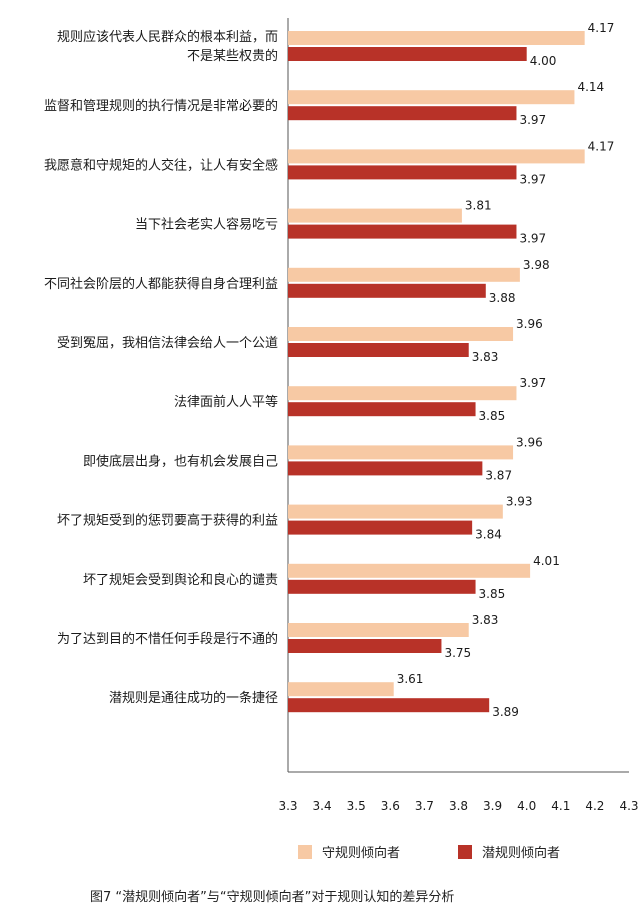  I want to click on category-label: 规则应该代表人民群众的根本利益，而, so click(167, 37).